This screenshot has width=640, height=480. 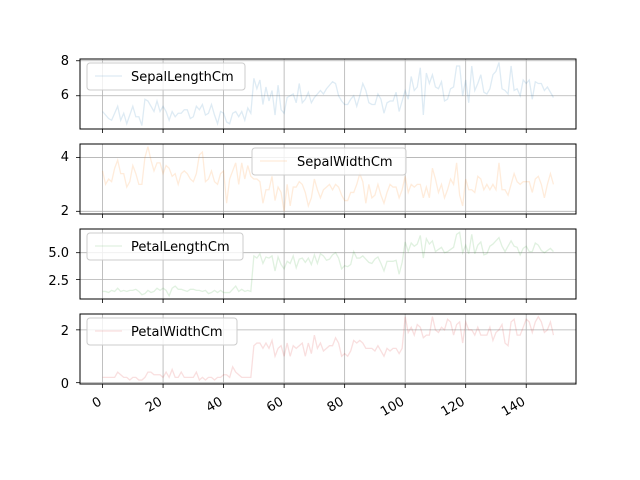 I want to click on y-tick-label-3a: 2.5, so click(x=58, y=281).